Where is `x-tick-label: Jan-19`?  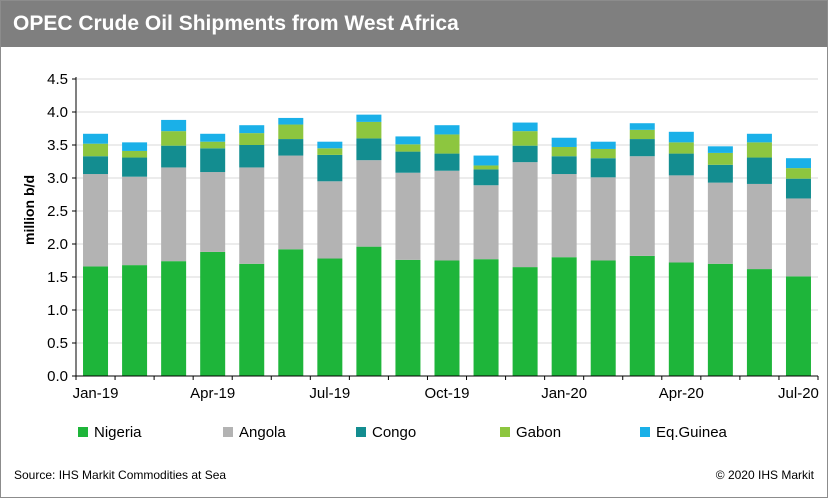 x-tick-label: Jan-19 is located at coordinates (96, 393).